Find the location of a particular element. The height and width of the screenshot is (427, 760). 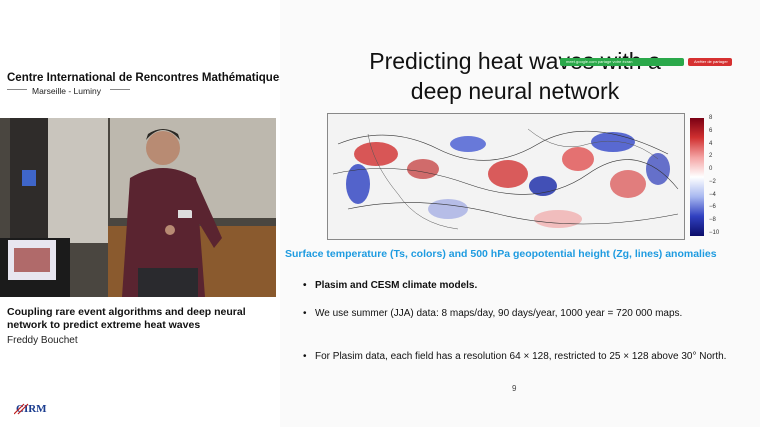

colorbar-tick: −2 is located at coordinates (712, 181).